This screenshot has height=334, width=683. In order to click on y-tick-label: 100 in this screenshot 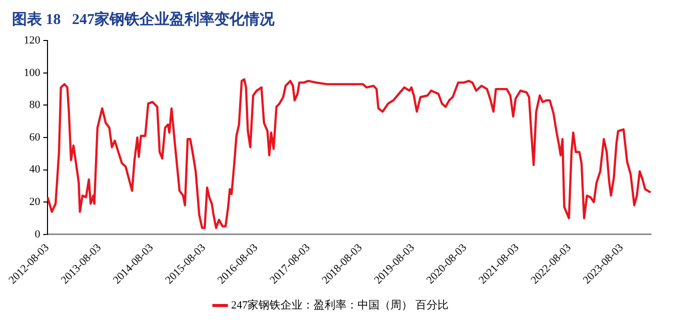, I will do `click(32, 72)`.